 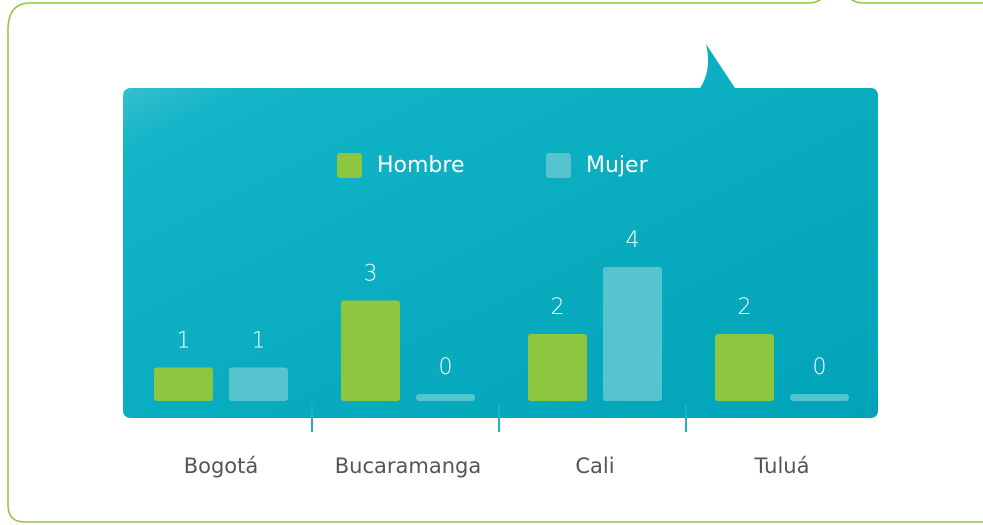 I want to click on x-tick-label: Bucaramanga, so click(x=408, y=466).